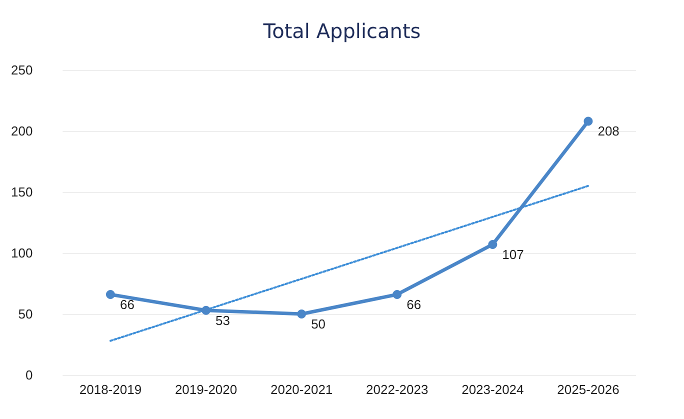 The image size is (684, 419). I want to click on x-tick-label: 2025-2026, so click(588, 389).